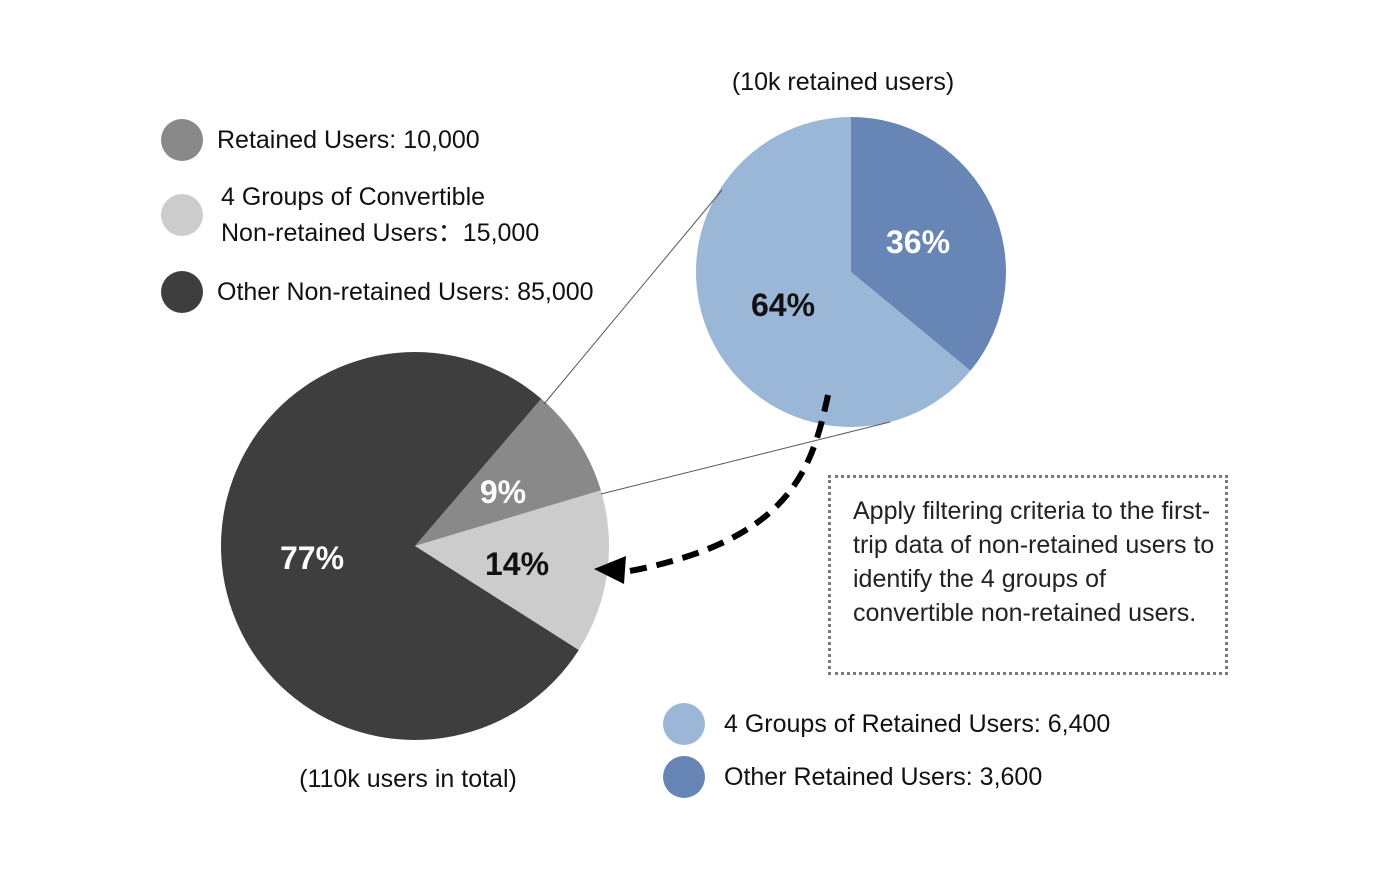 This screenshot has width=1380, height=895. I want to click on connector-line-upper, so click(633, 297).